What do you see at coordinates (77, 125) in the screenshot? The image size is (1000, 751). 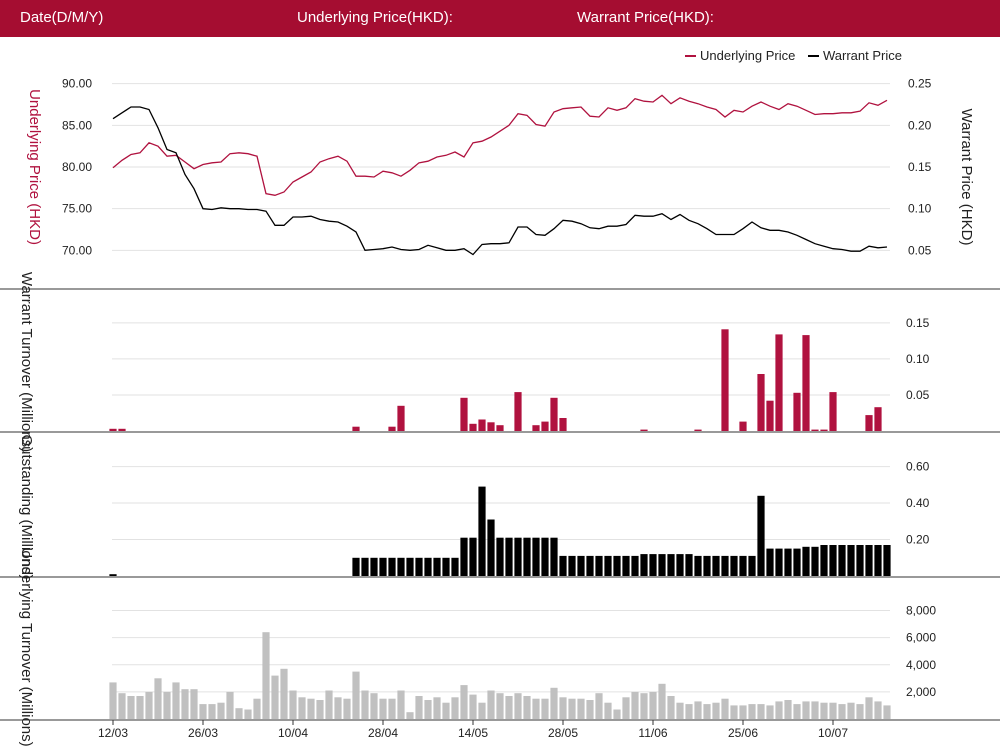 I see `y-left-tick: 85.00` at bounding box center [77, 125].